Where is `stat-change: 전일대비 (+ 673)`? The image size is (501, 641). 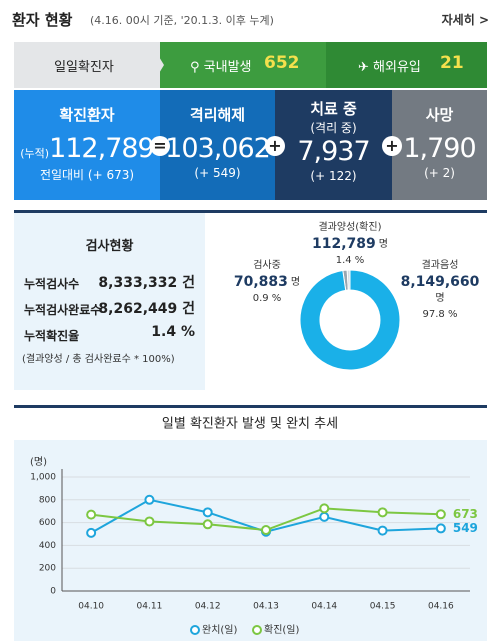
stat-change: 전일대비 (+ 673) is located at coordinates (87, 175).